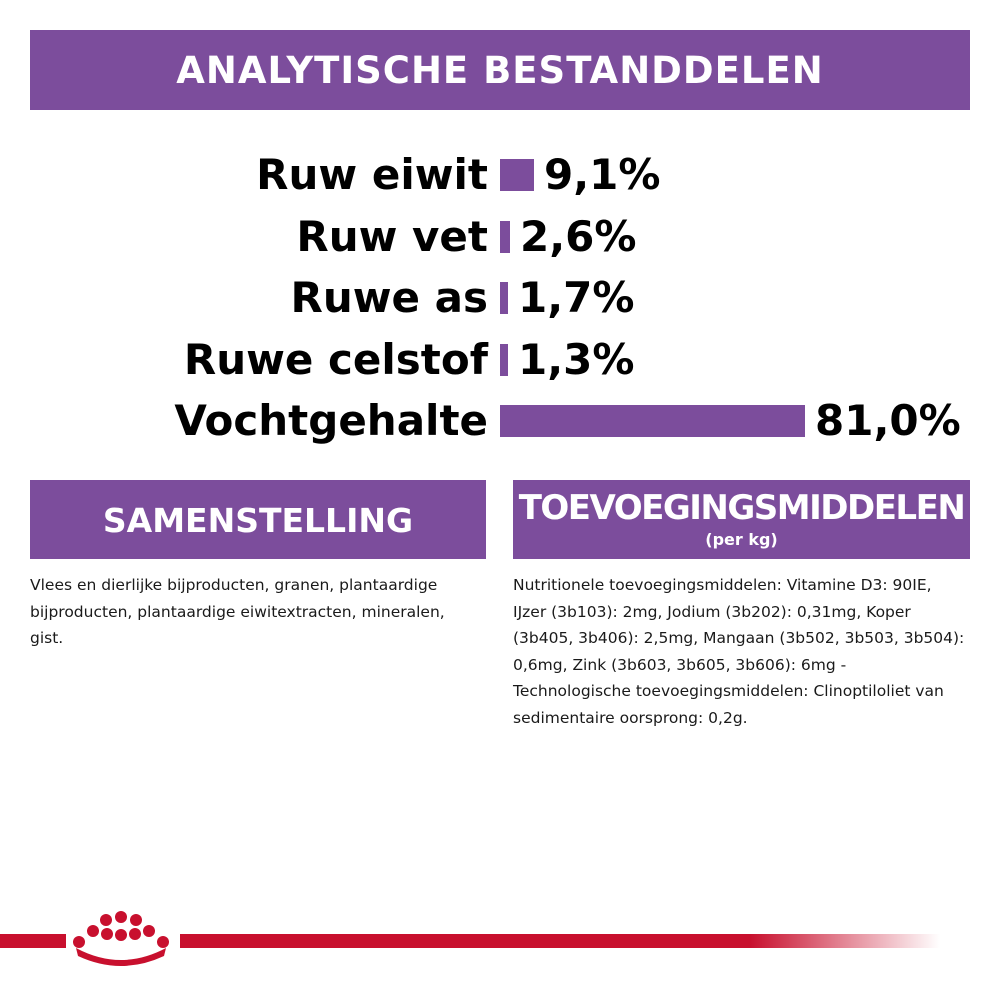 This screenshot has height=1000, width=1000. I want to click on additives-header: TOEVOEGINGSMIDDELEN (per kg), so click(741, 519).